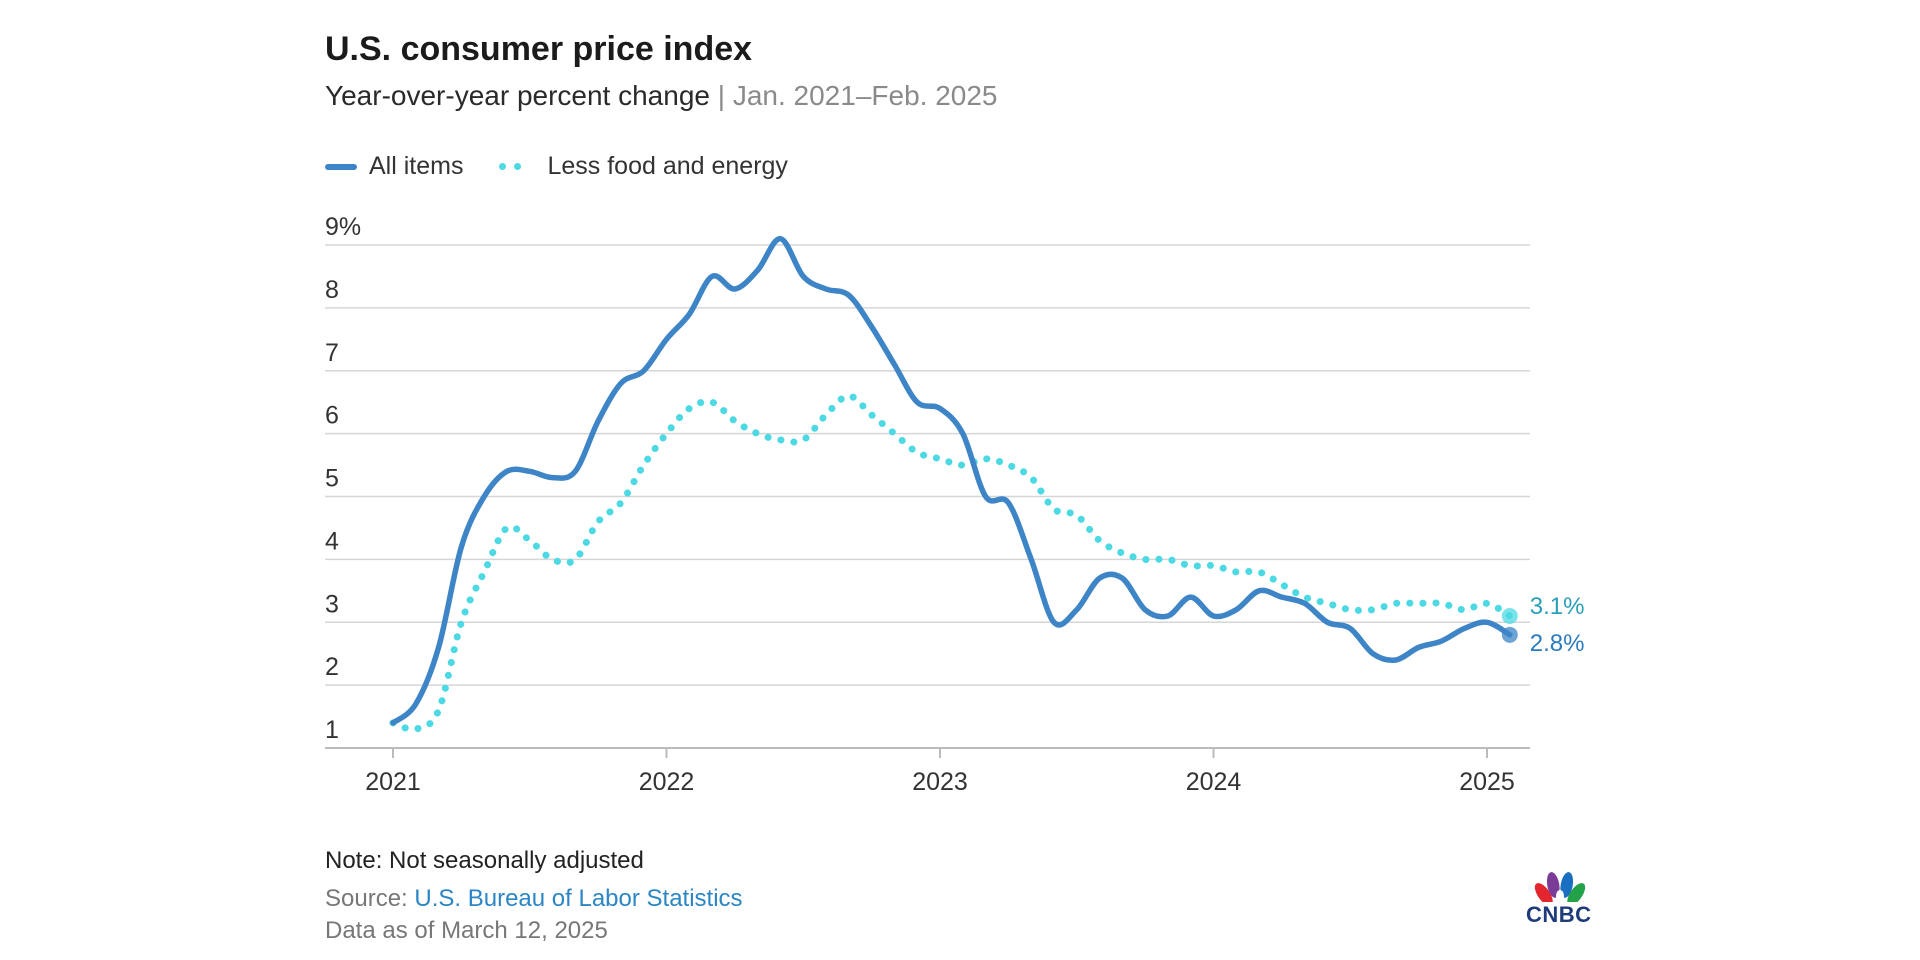 The image size is (1920, 960). I want to click on legend-label: Less food and energy, so click(667, 166).